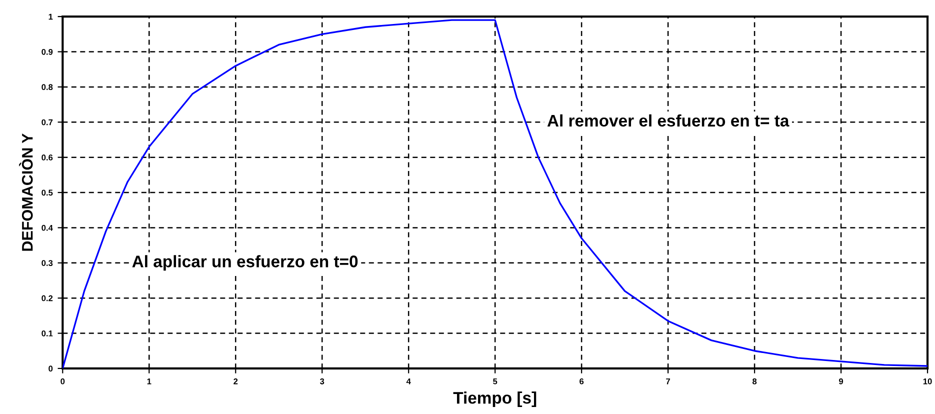 The height and width of the screenshot is (414, 935). I want to click on annotation: Al remover el esfuerzo en t= ta, so click(668, 120).